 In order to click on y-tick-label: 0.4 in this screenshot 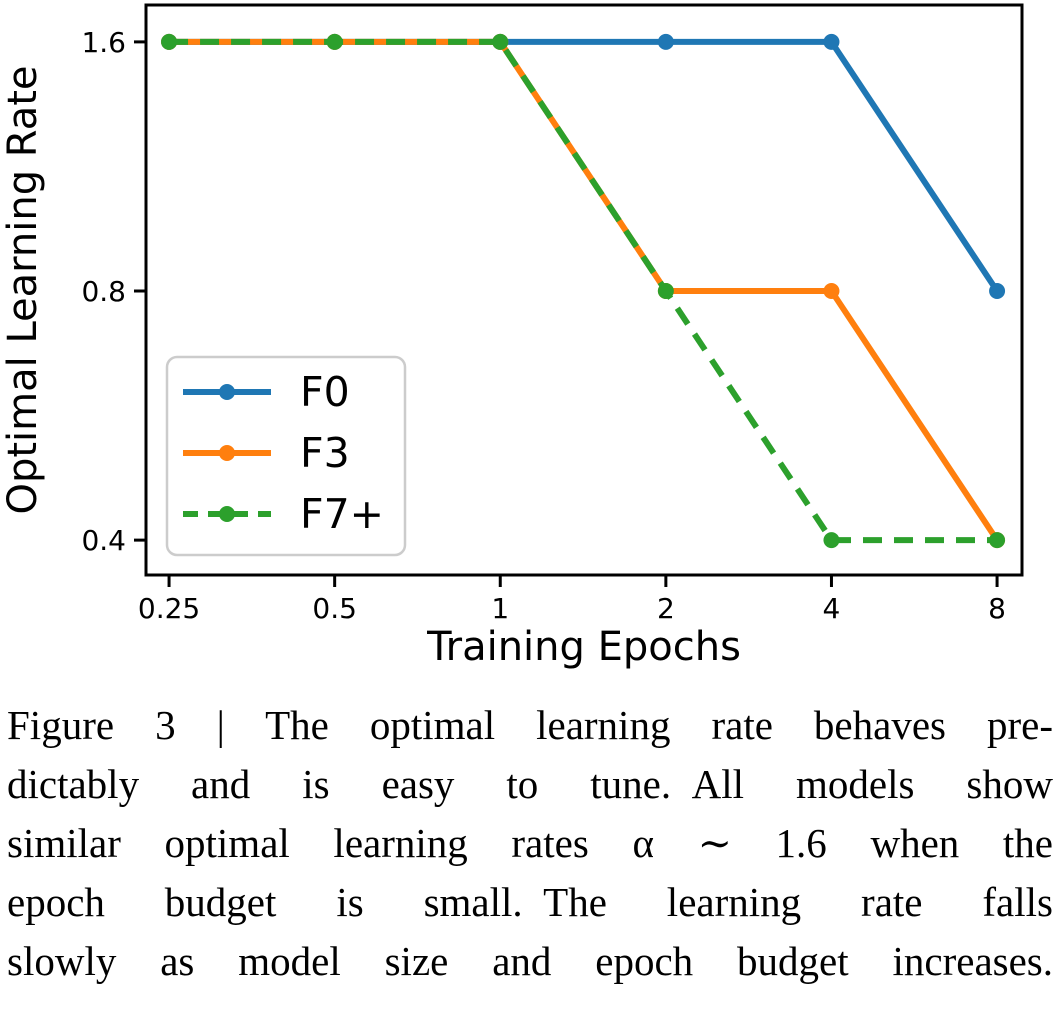, I will do `click(103, 540)`.